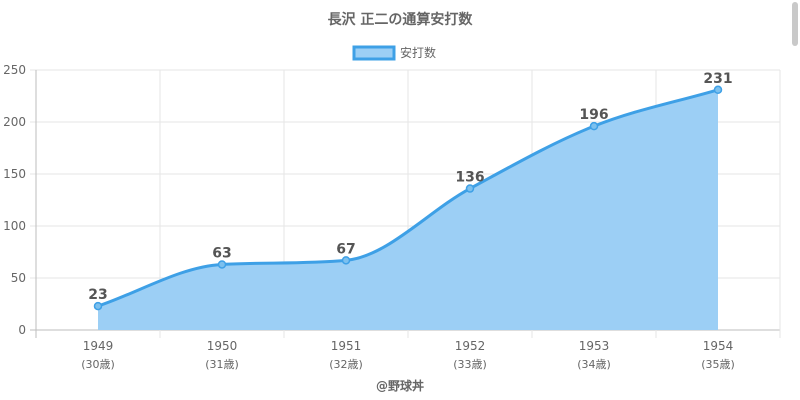 Image resolution: width=800 pixels, height=400 pixels. I want to click on legend-swatch, so click(374, 53).